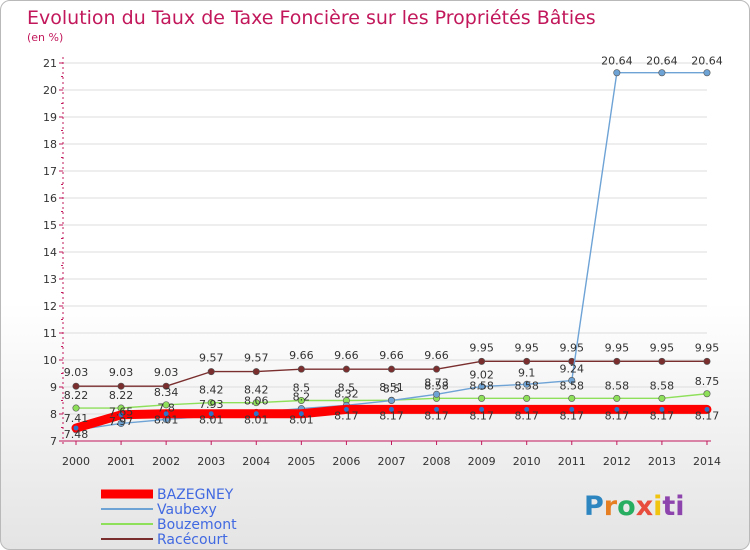 The image size is (750, 550). Describe the element at coordinates (50, 144) in the screenshot. I see `y-tick-label: 18` at that location.